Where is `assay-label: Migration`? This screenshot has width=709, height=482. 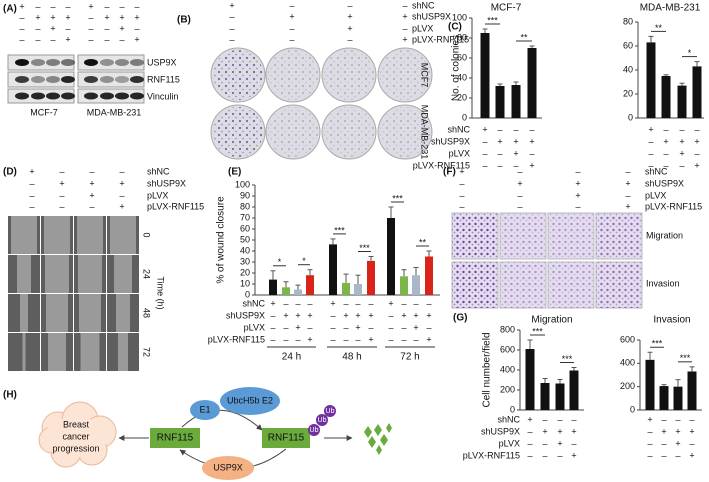 assay-label: Migration is located at coordinates (664, 235).